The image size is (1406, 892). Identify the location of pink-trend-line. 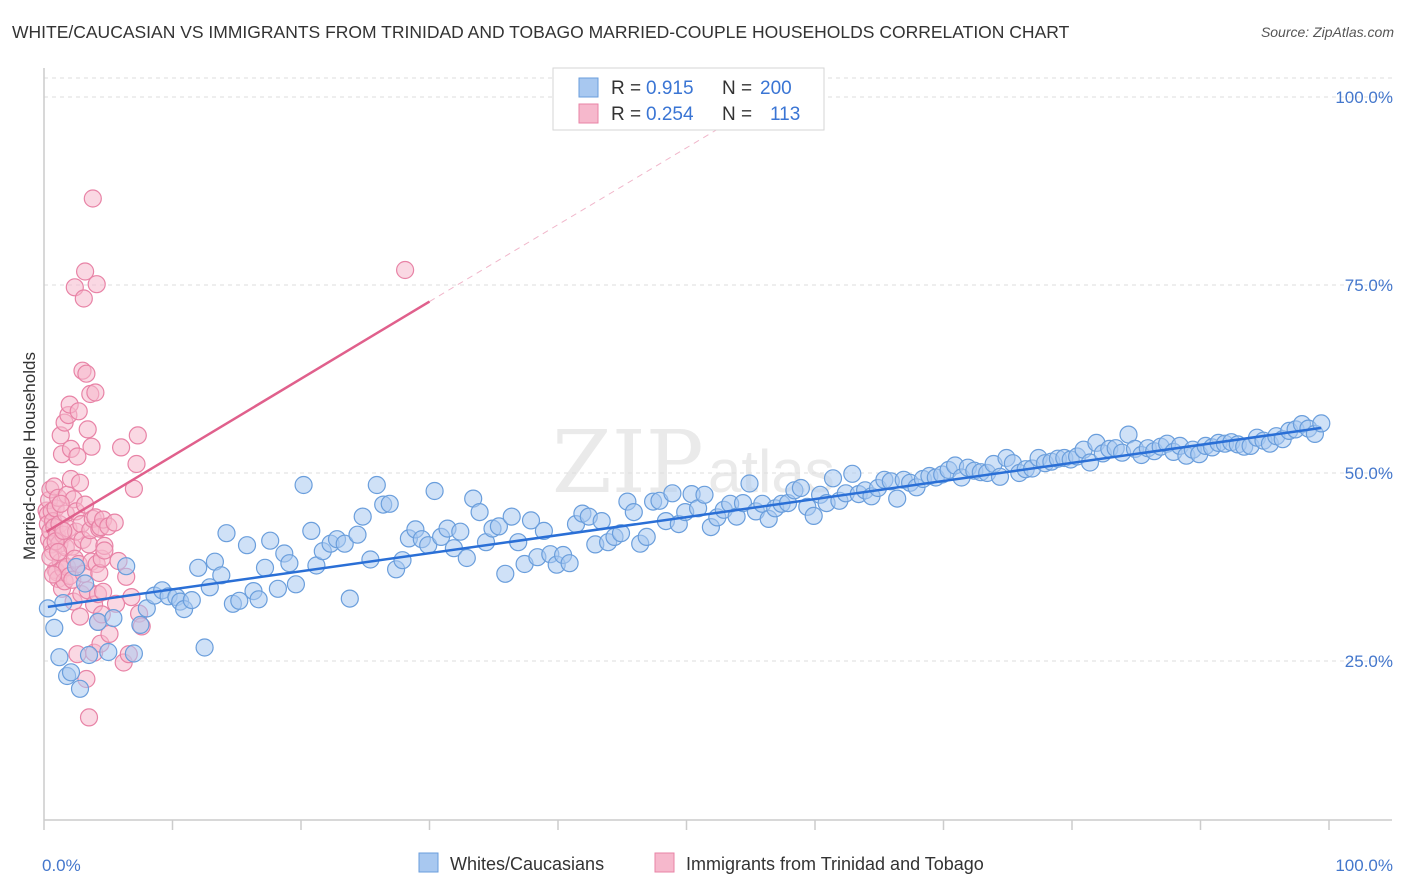
(238, 416).